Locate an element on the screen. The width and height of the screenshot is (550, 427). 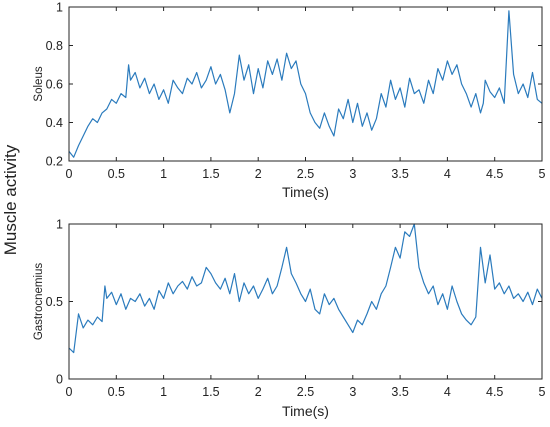
soleus-x-tick-label: 0.5 is located at coordinates (116, 174).